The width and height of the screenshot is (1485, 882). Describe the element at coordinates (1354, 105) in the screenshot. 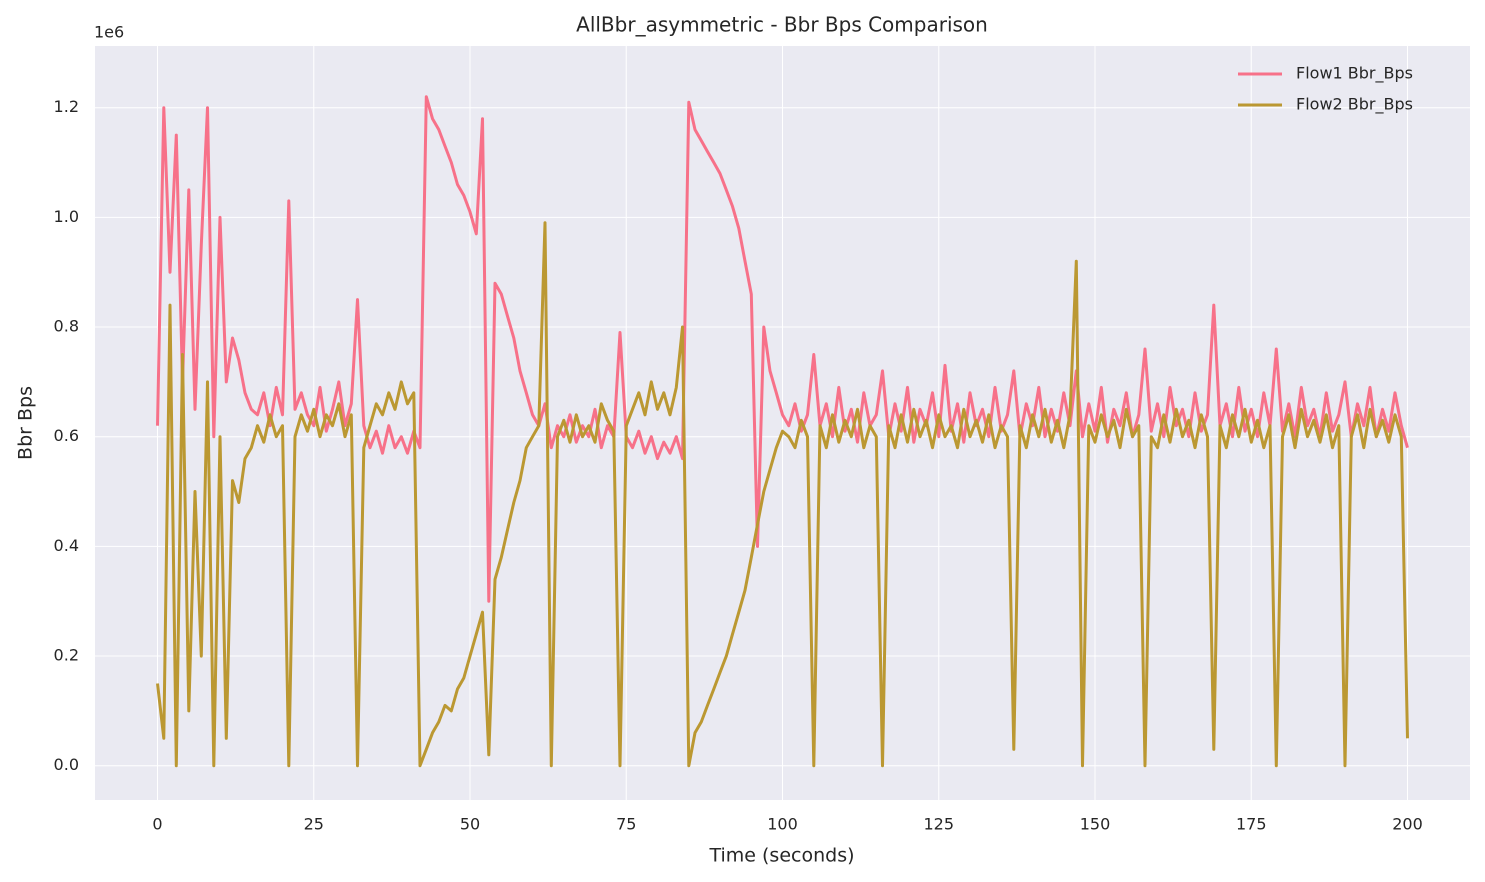

I see `legend-label: Flow2 Bbr_Bps` at that location.